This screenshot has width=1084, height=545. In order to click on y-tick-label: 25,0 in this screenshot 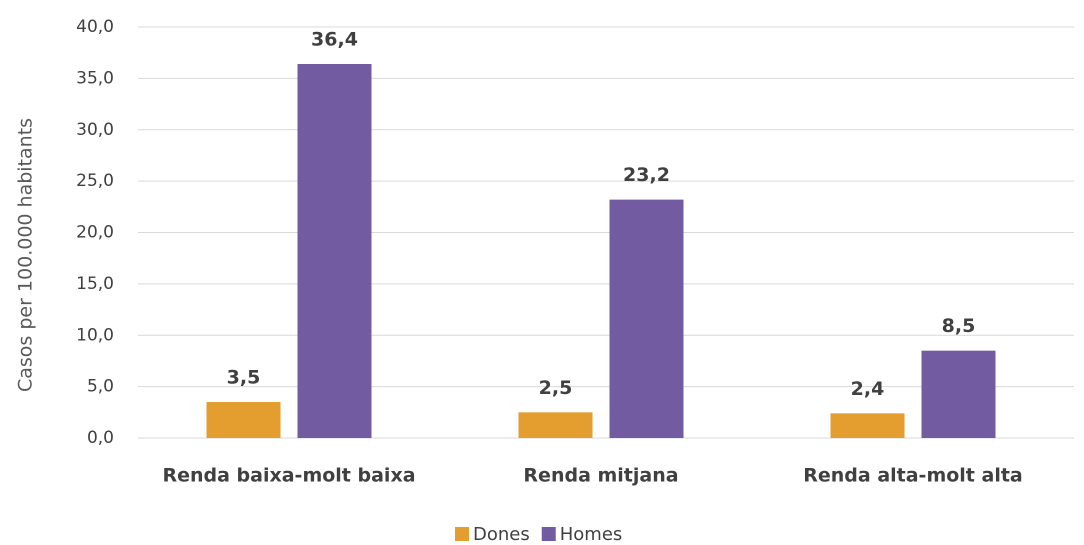, I will do `click(95, 181)`.